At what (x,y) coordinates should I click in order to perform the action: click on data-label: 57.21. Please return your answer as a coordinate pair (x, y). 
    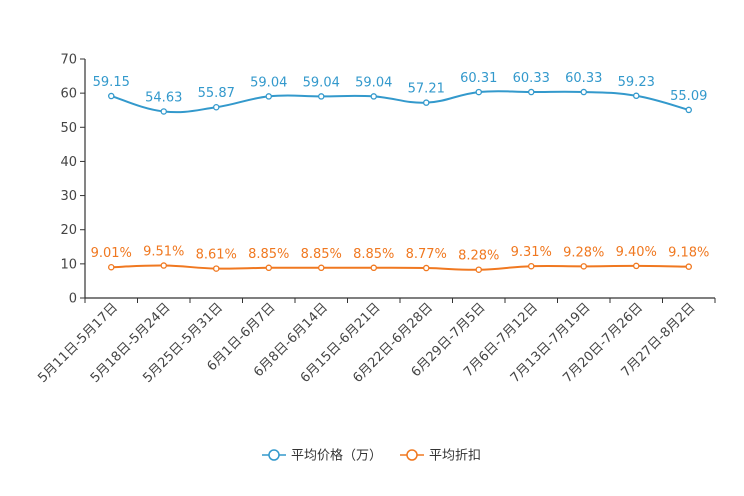
    Looking at the image, I should click on (426, 89).